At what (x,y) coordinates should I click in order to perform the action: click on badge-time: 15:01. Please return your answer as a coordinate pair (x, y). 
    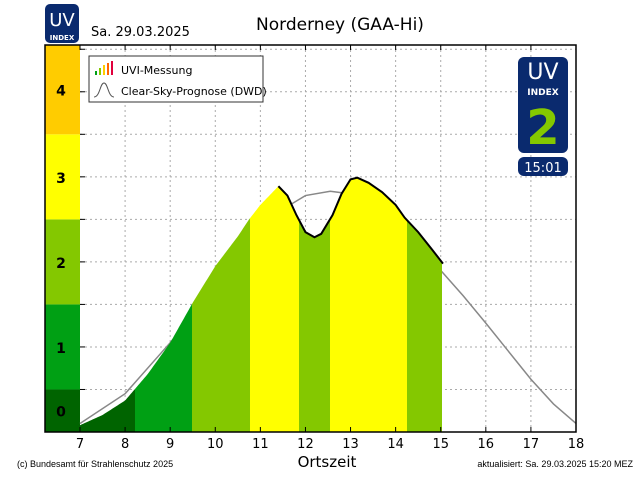
    Looking at the image, I should click on (542, 168).